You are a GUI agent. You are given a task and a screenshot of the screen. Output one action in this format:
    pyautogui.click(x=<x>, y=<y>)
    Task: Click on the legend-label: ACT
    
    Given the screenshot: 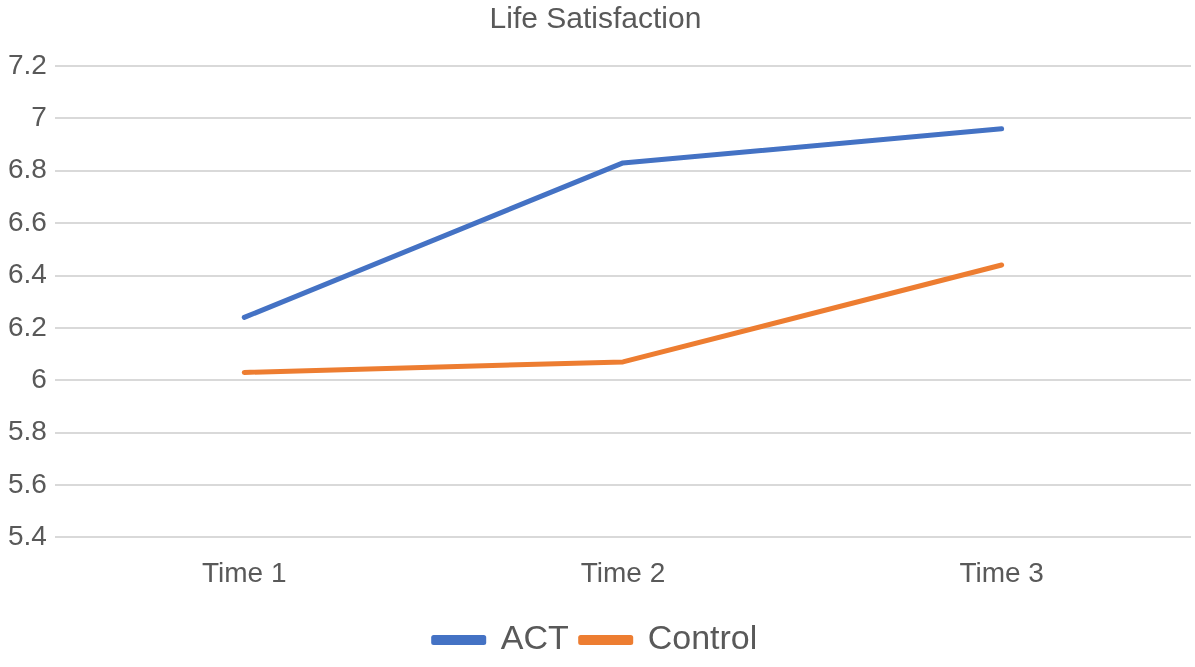 What is the action you would take?
    pyautogui.click(x=534, y=637)
    